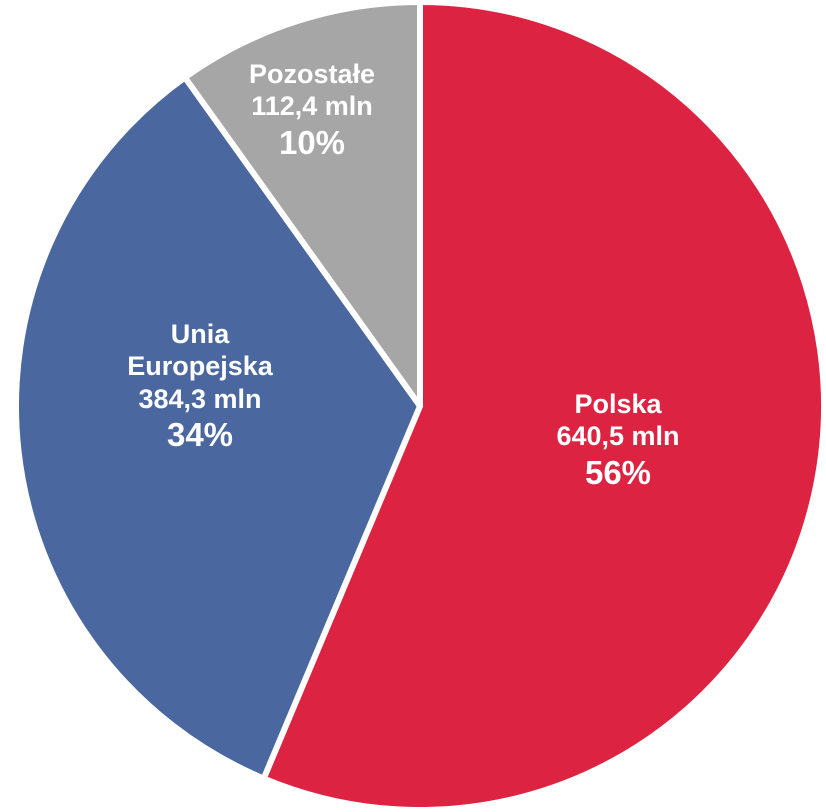  Describe the element at coordinates (618, 436) in the screenshot. I see `value-label: 640,5 mln` at that location.